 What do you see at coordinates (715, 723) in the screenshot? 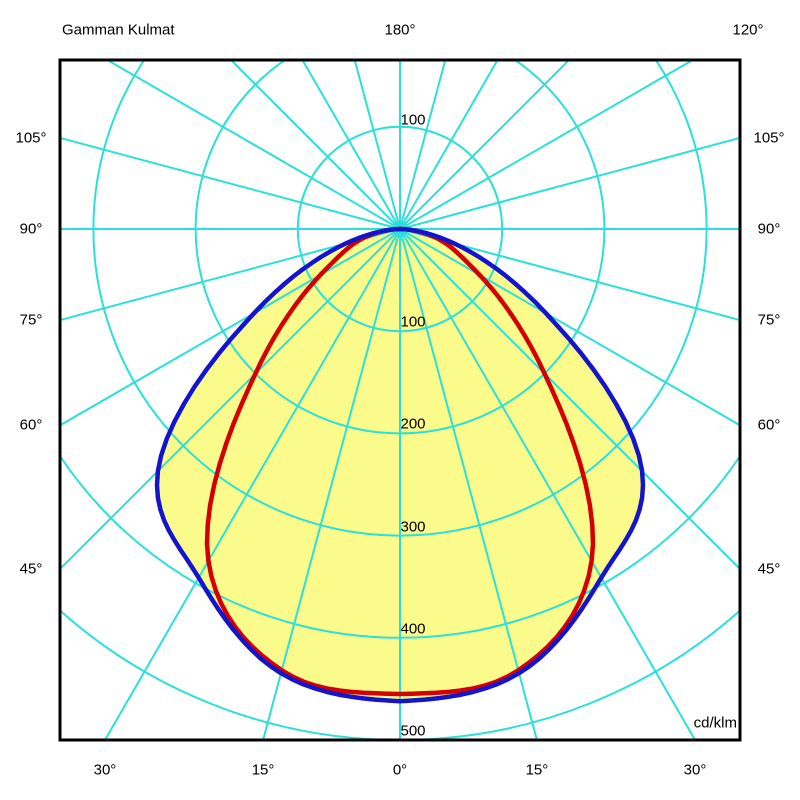
I see `unit-label: cd/klm` at bounding box center [715, 723].